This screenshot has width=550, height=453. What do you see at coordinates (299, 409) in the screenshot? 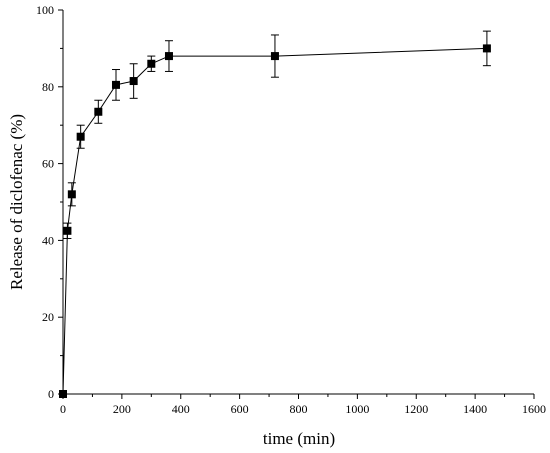
I see `x-tick-label: 800` at bounding box center [299, 409].